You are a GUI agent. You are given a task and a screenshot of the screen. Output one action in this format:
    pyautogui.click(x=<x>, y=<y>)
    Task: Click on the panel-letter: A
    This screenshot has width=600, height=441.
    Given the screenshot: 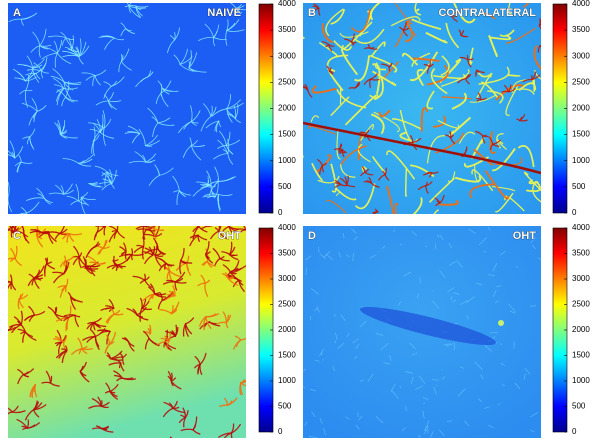 What is the action you would take?
    pyautogui.click(x=17, y=13)
    